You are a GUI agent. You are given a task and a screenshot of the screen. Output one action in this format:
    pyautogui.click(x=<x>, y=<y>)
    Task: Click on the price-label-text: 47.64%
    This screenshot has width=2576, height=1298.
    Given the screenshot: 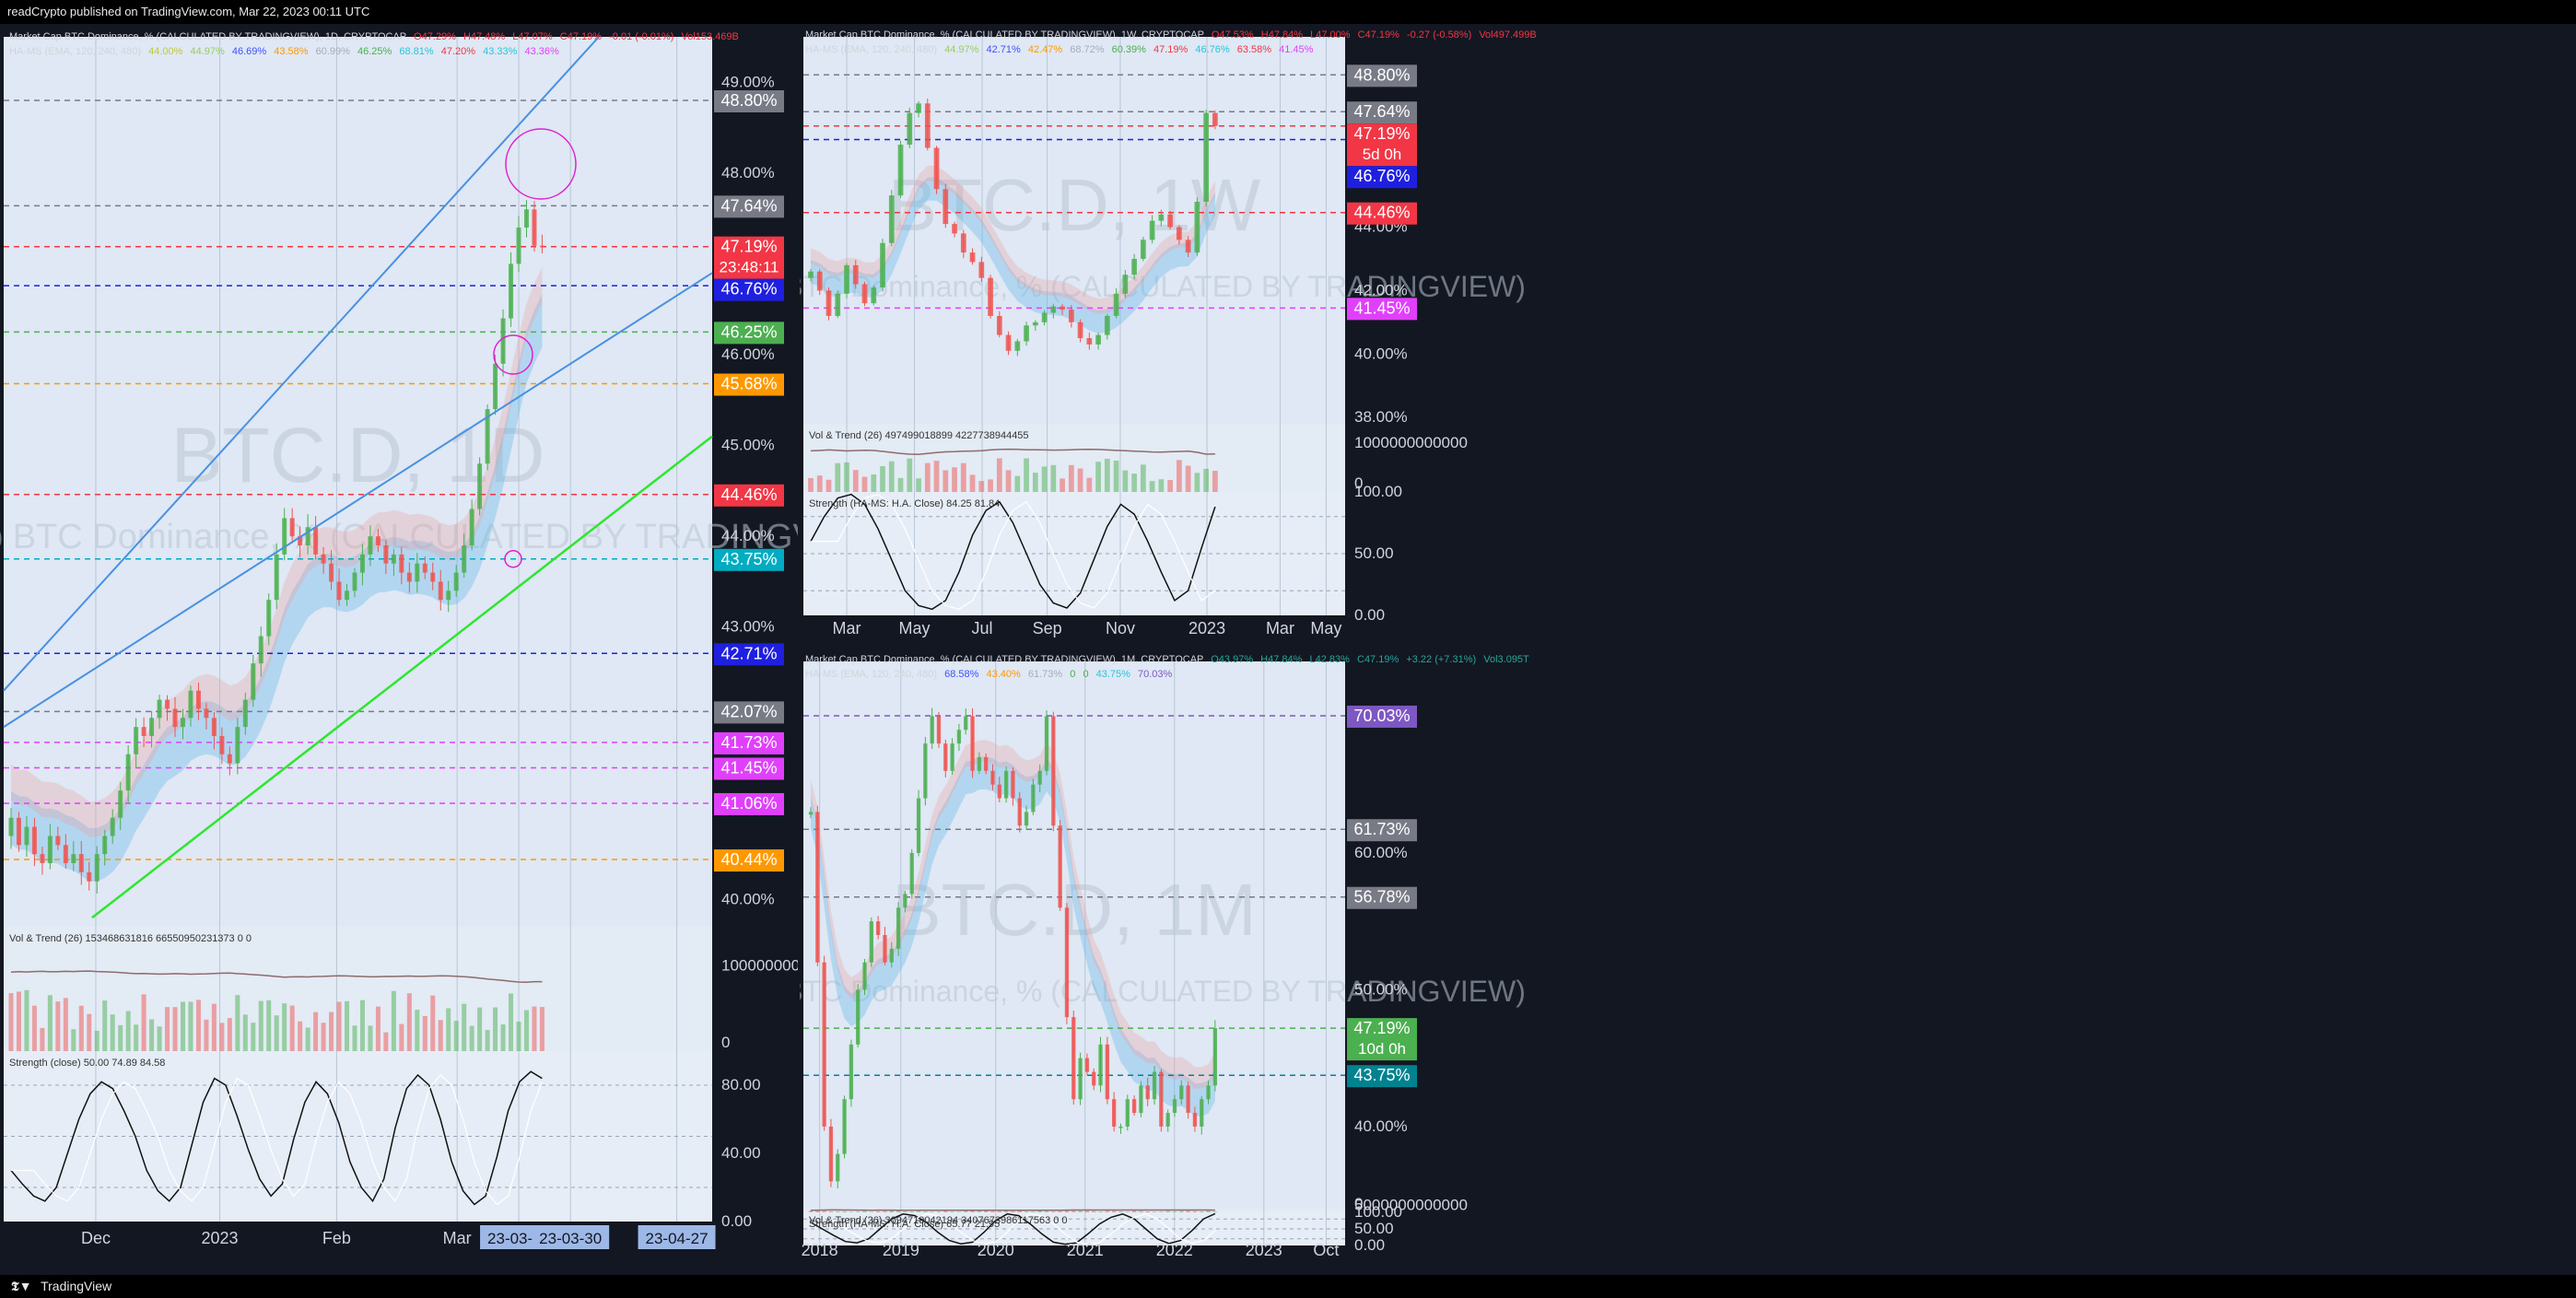 What is the action you would take?
    pyautogui.click(x=748, y=205)
    